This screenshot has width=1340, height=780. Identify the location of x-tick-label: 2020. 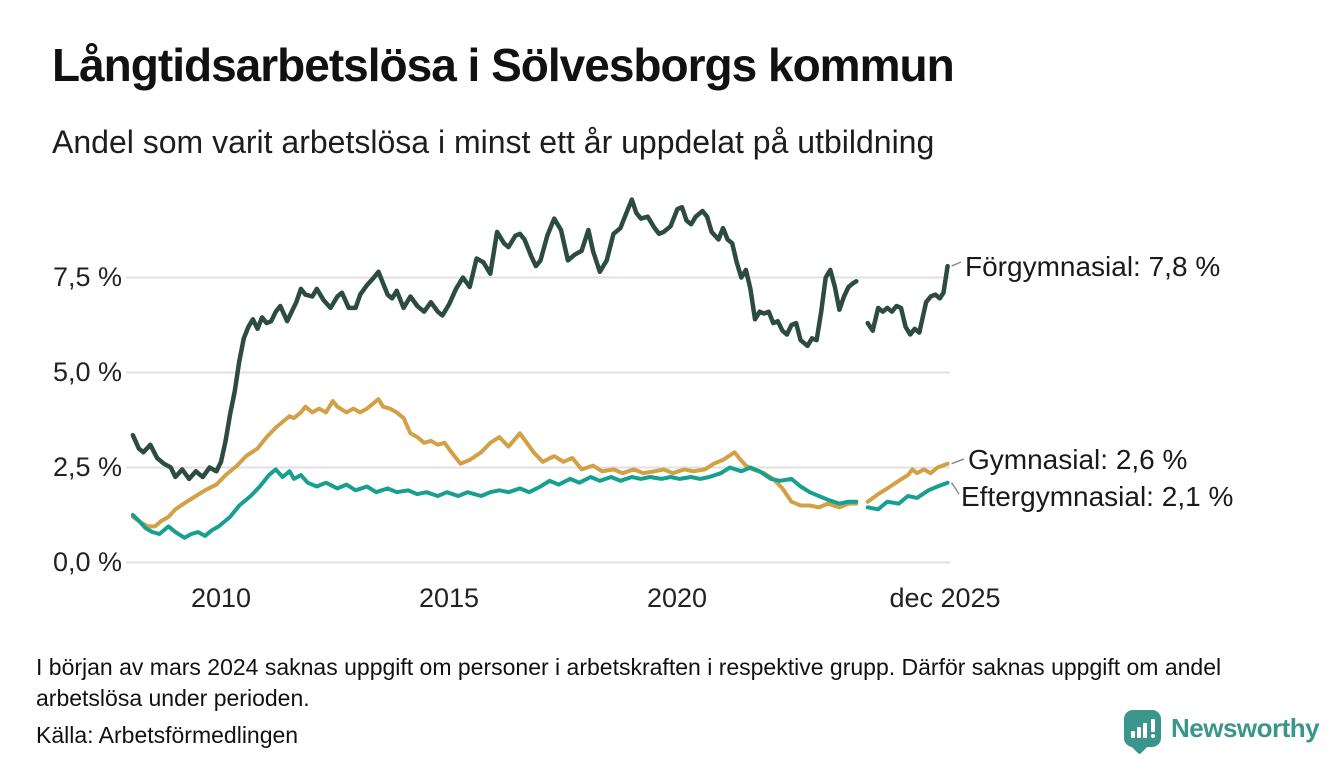
(677, 598).